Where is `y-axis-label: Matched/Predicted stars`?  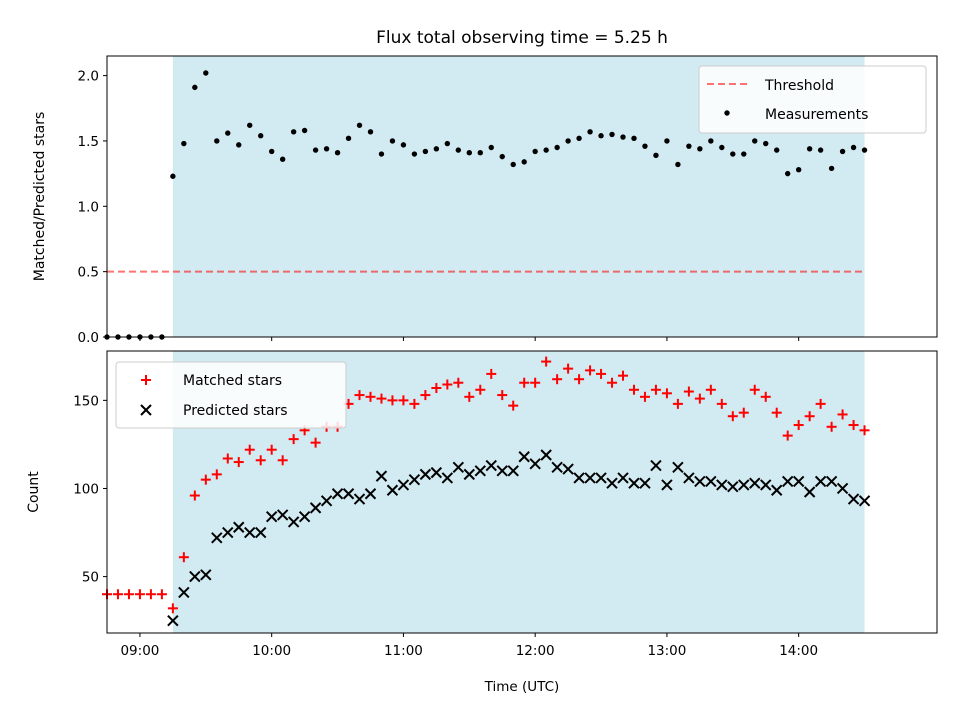
y-axis-label: Matched/Predicted stars is located at coordinates (40, 197).